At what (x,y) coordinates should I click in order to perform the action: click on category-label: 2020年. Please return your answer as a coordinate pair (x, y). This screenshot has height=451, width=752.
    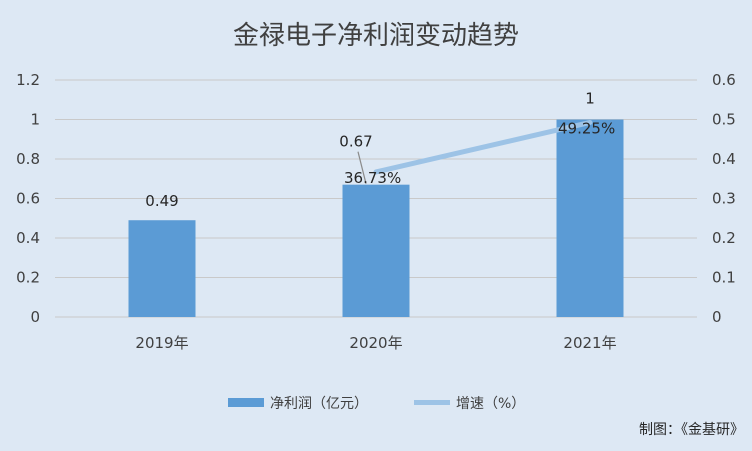
    Looking at the image, I should click on (375, 343).